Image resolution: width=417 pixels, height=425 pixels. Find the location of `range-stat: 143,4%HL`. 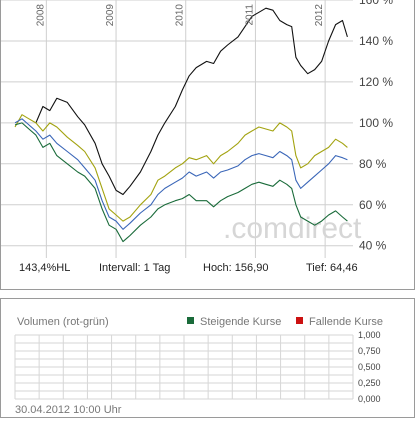

range-stat: 143,4%HL is located at coordinates (45, 268).